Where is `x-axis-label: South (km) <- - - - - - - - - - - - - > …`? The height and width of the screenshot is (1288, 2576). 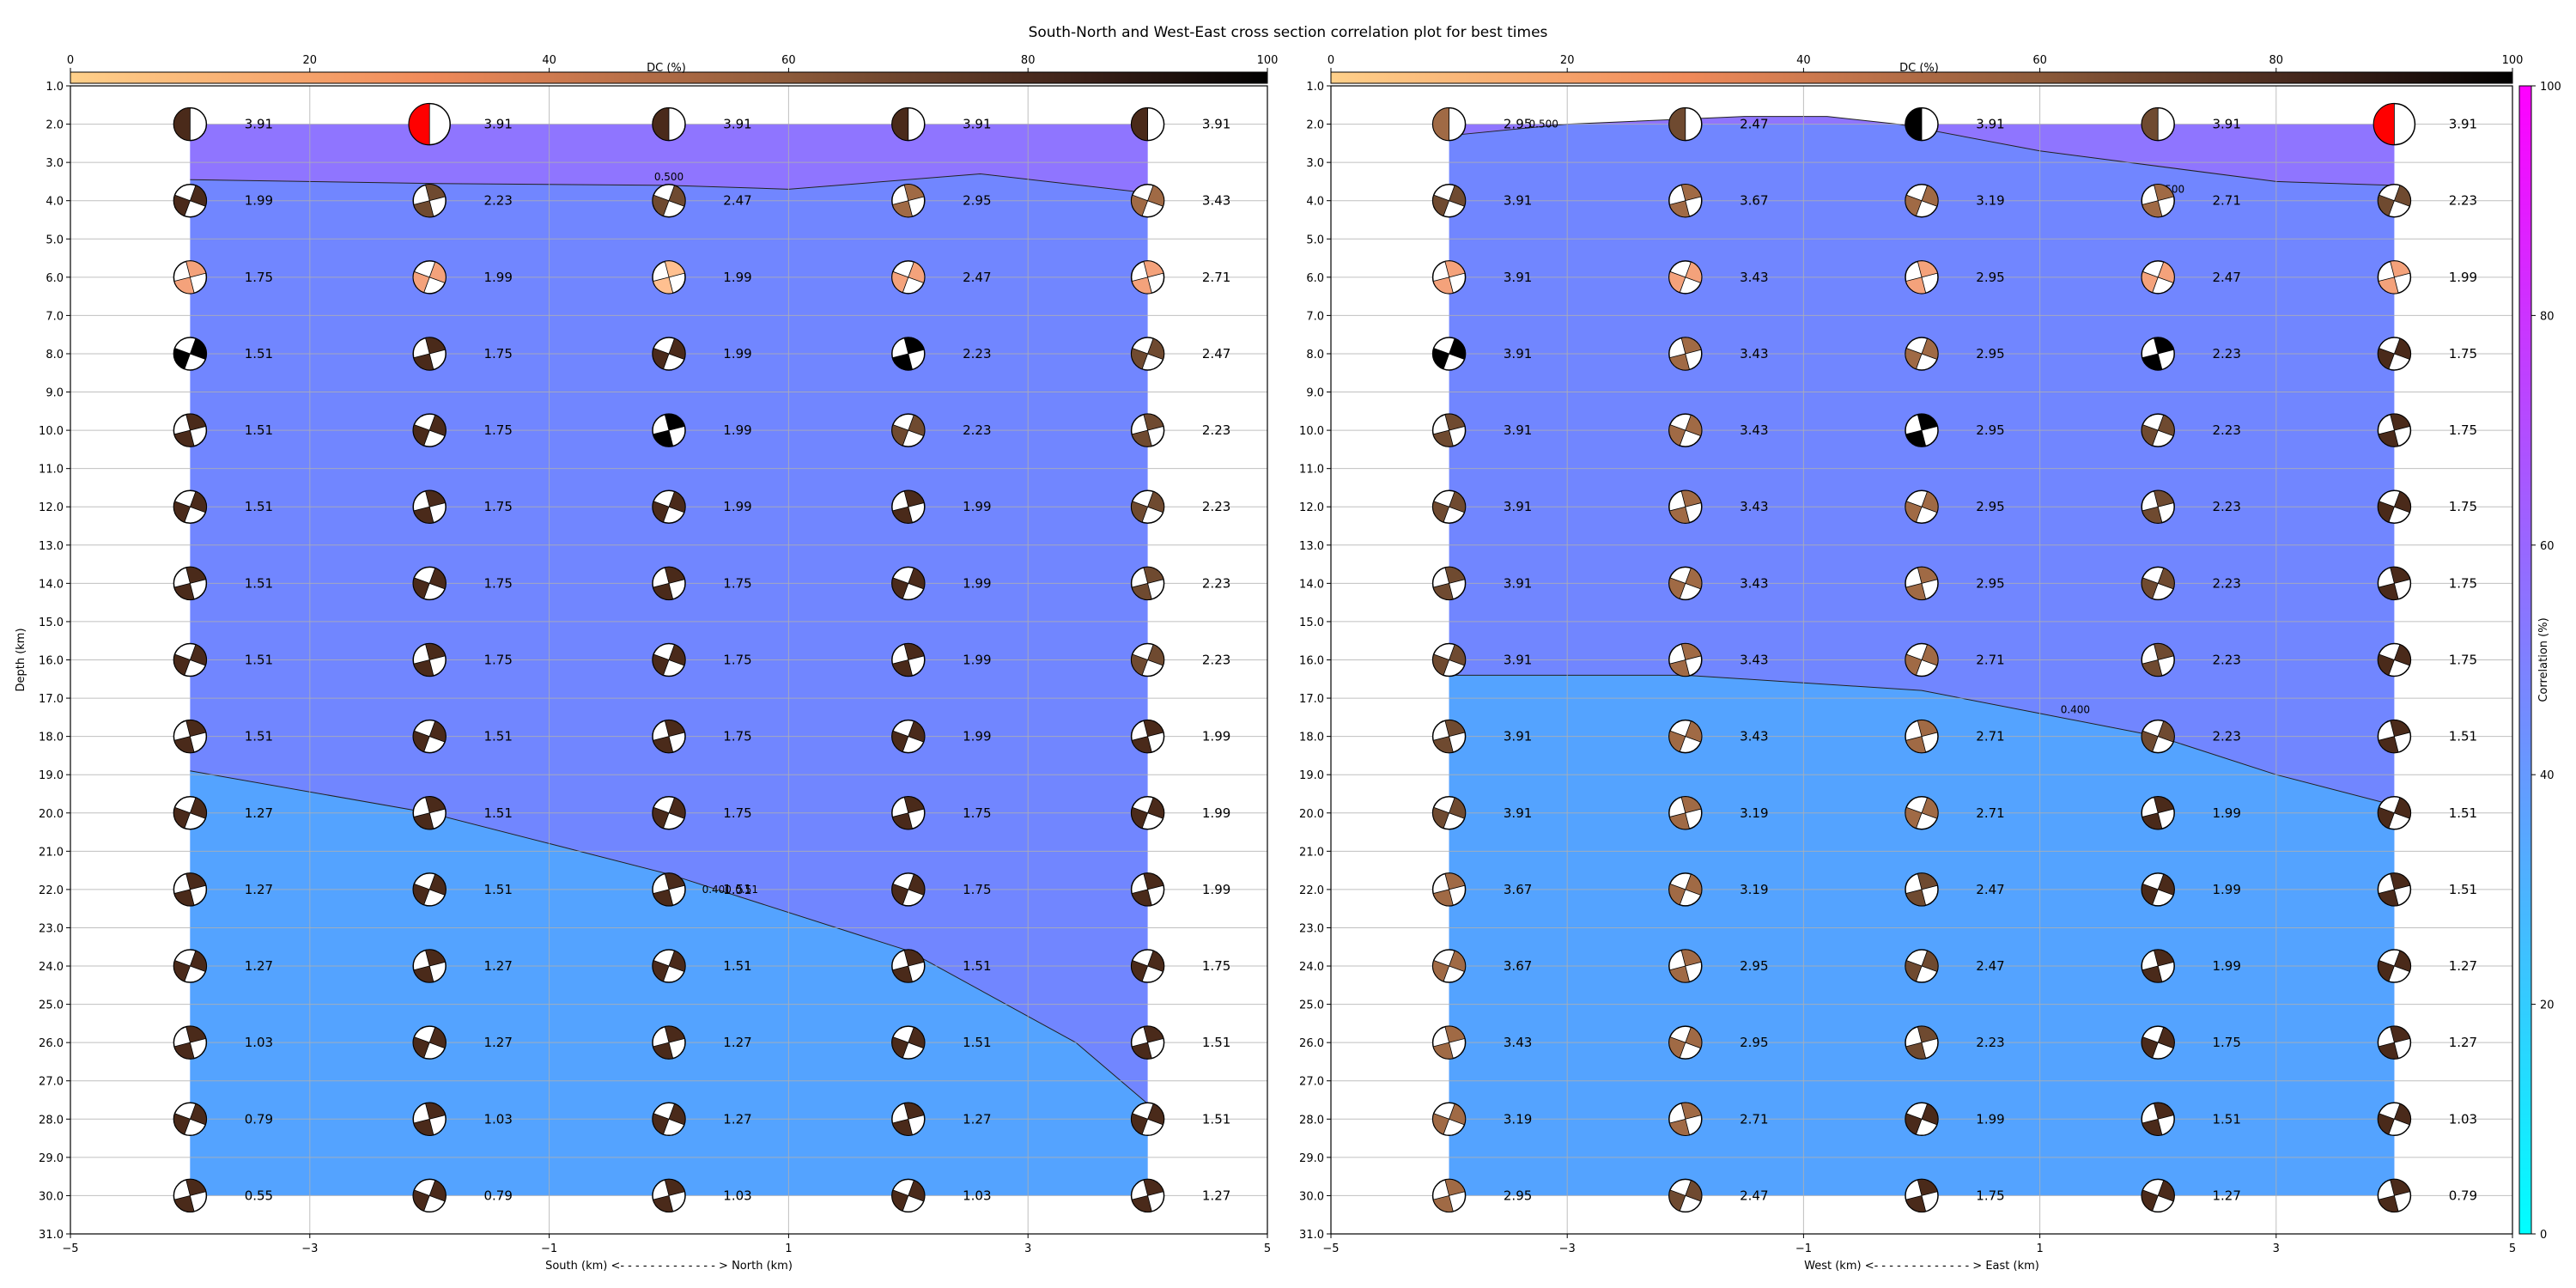 x-axis-label: South (km) <- - - - - - - - - - - - - > … is located at coordinates (669, 1266).